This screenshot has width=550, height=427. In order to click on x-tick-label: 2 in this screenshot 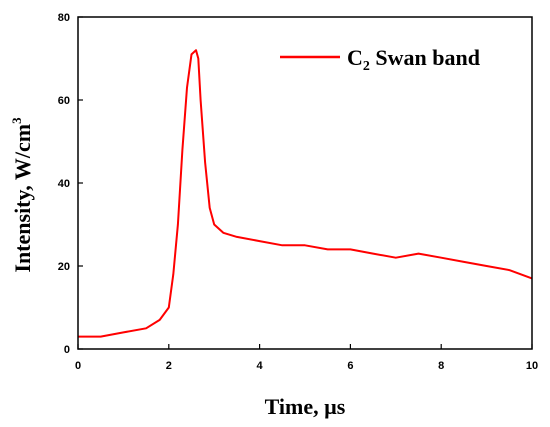, I will do `click(169, 366)`.